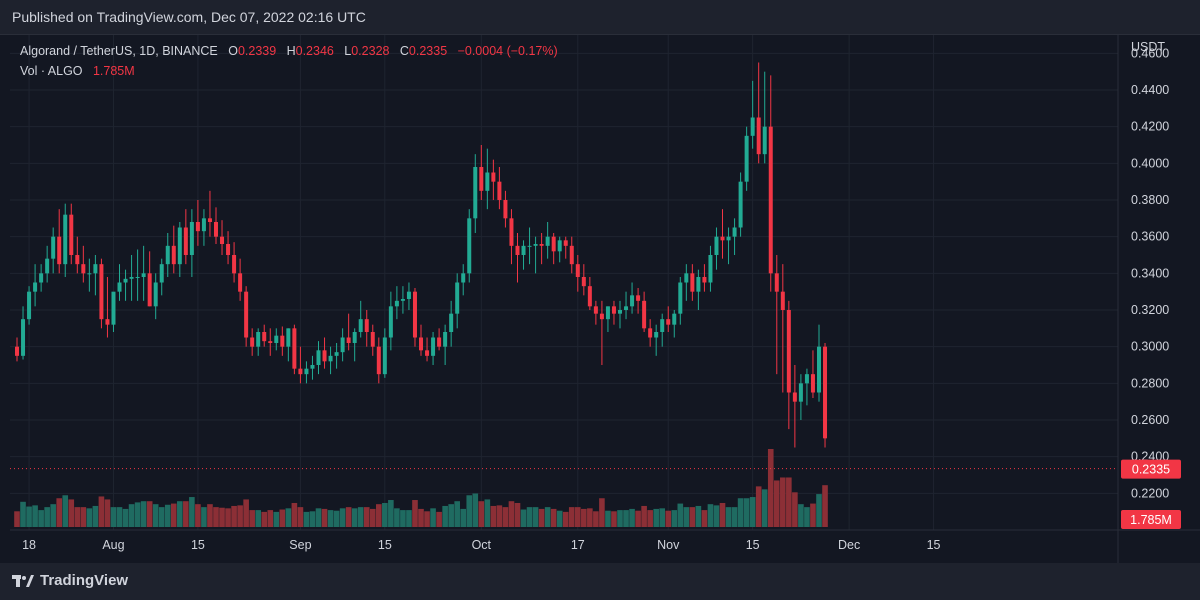 Image resolution: width=1200 pixels, height=600 pixels. Describe the element at coordinates (668, 545) in the screenshot. I see `x-tick-label: Nov` at that location.